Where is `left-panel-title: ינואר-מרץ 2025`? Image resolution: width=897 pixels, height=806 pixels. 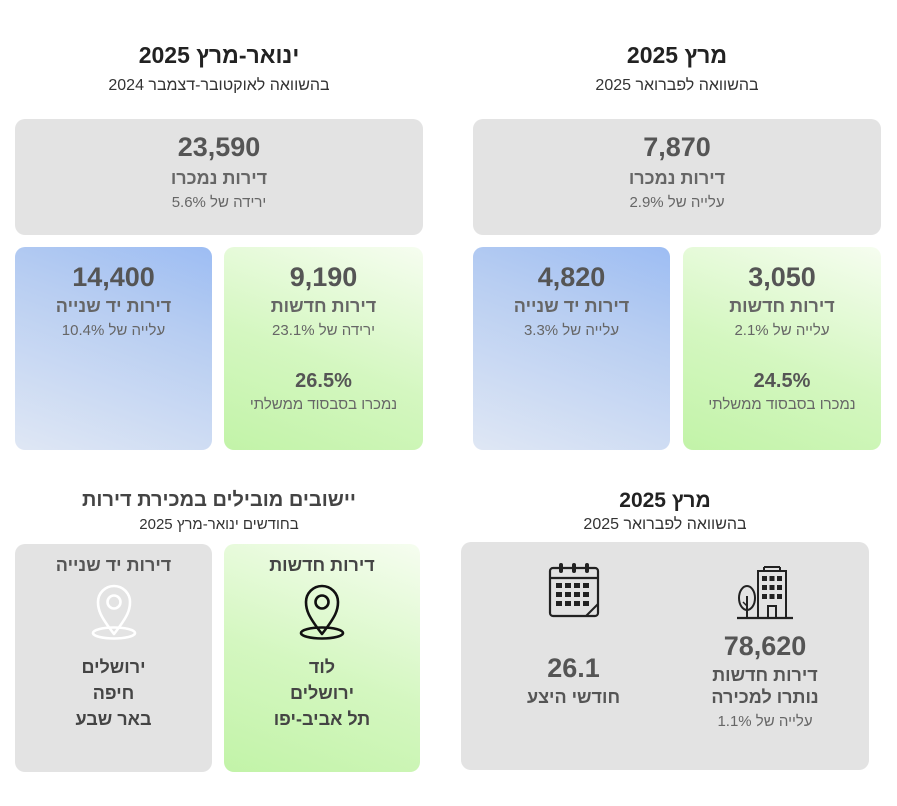 left-panel-title: ינואר-מרץ 2025 is located at coordinates (219, 55).